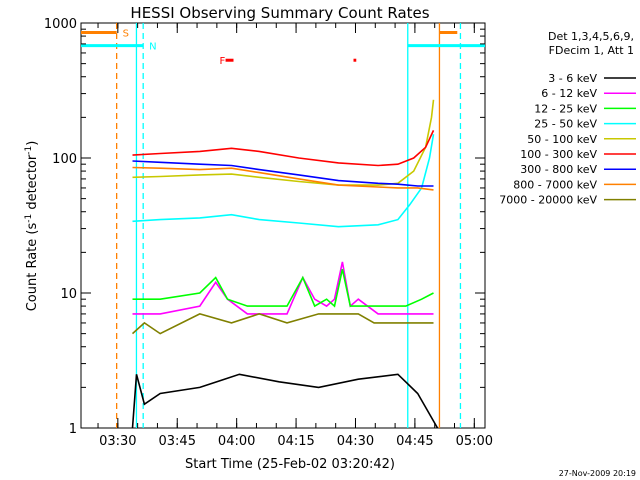  Describe the element at coordinates (562, 139) in the screenshot. I see `legend-label-4: 50 - 100 keV` at that location.